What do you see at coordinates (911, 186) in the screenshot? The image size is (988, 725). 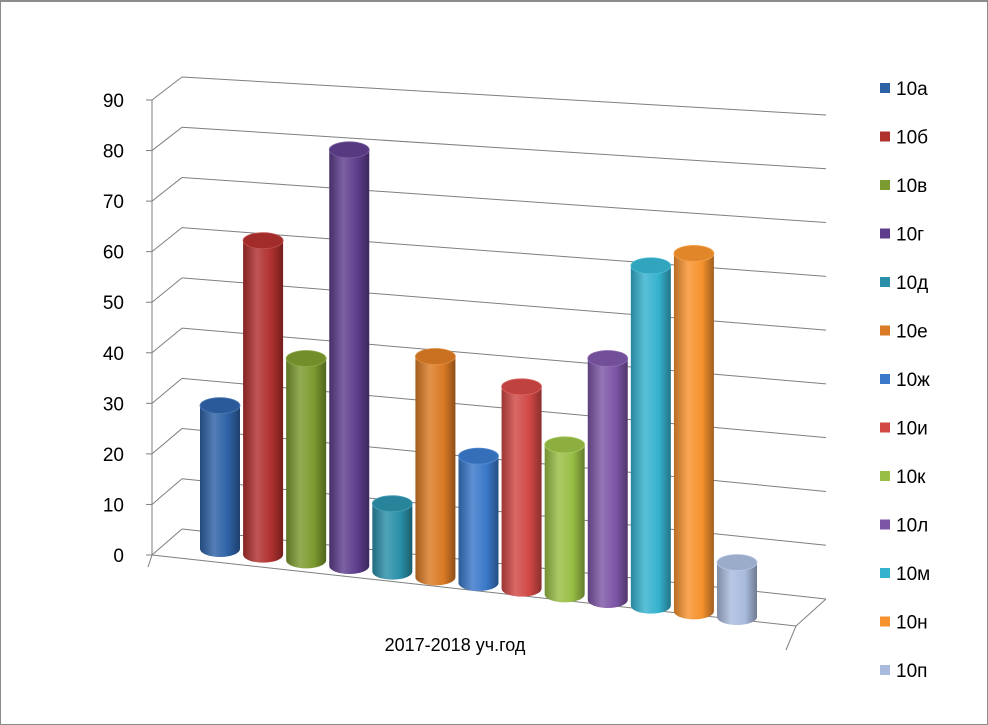 I see `legend-label: 10в` at bounding box center [911, 186].